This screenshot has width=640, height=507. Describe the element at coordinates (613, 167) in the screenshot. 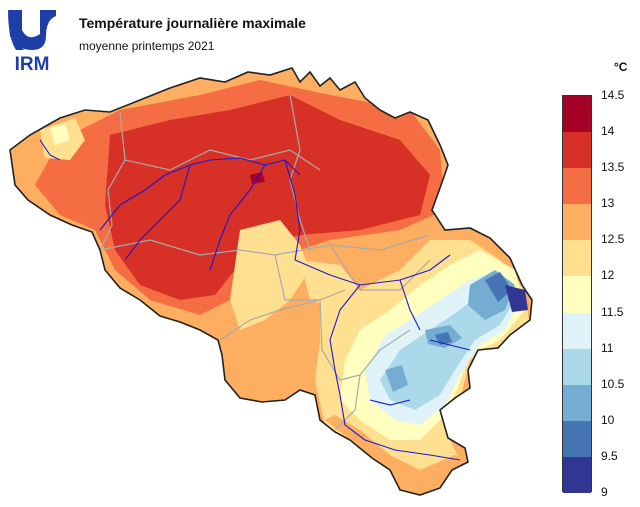

I see `legend-label: 13.5` at that location.